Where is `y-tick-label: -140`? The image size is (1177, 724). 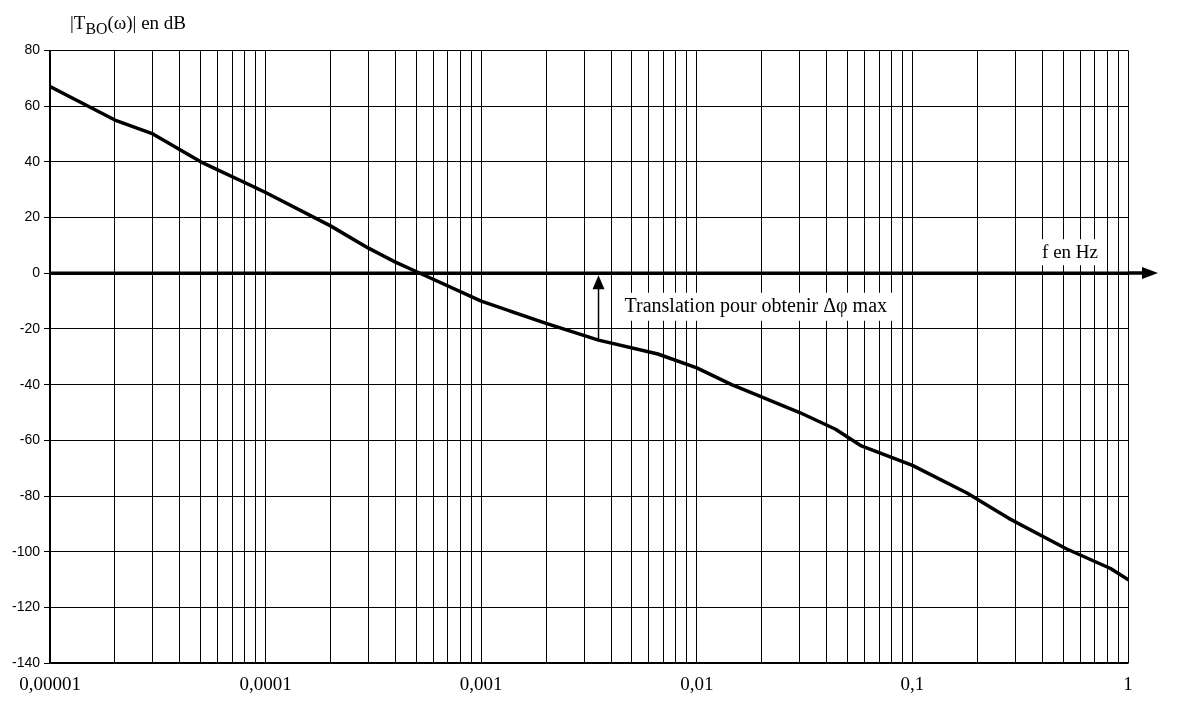 y-tick-label: -140 is located at coordinates (26, 662).